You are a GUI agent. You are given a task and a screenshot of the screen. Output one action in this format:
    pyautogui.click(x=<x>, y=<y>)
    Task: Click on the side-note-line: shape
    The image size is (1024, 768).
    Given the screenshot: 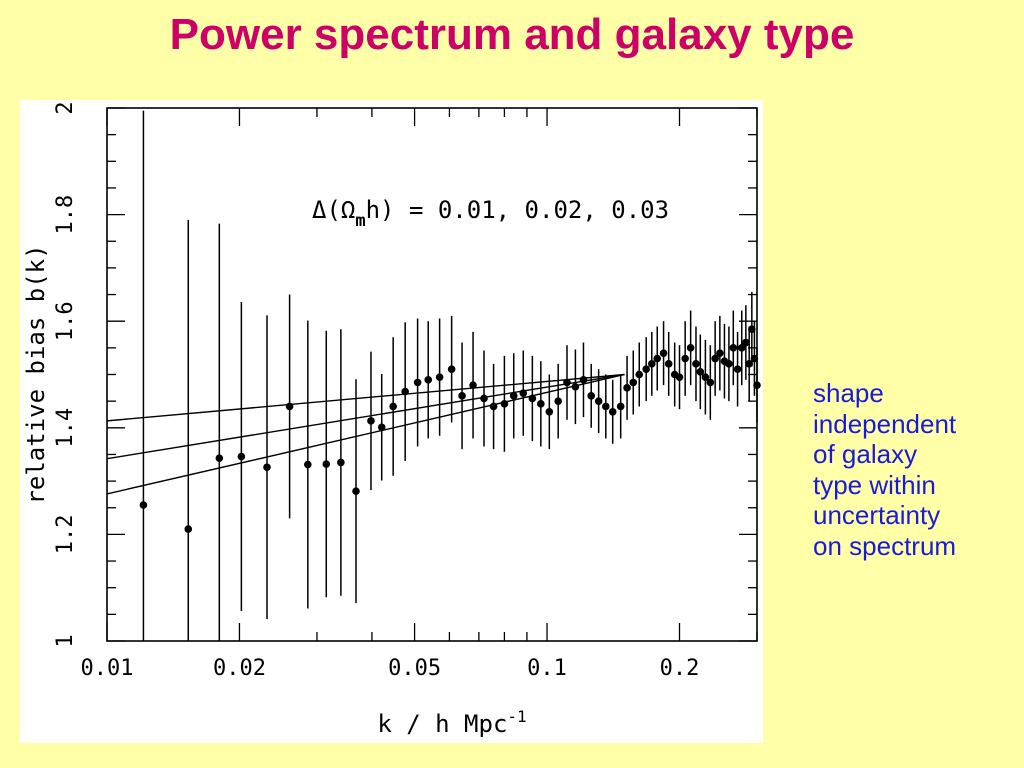 What is the action you would take?
    pyautogui.click(x=848, y=393)
    